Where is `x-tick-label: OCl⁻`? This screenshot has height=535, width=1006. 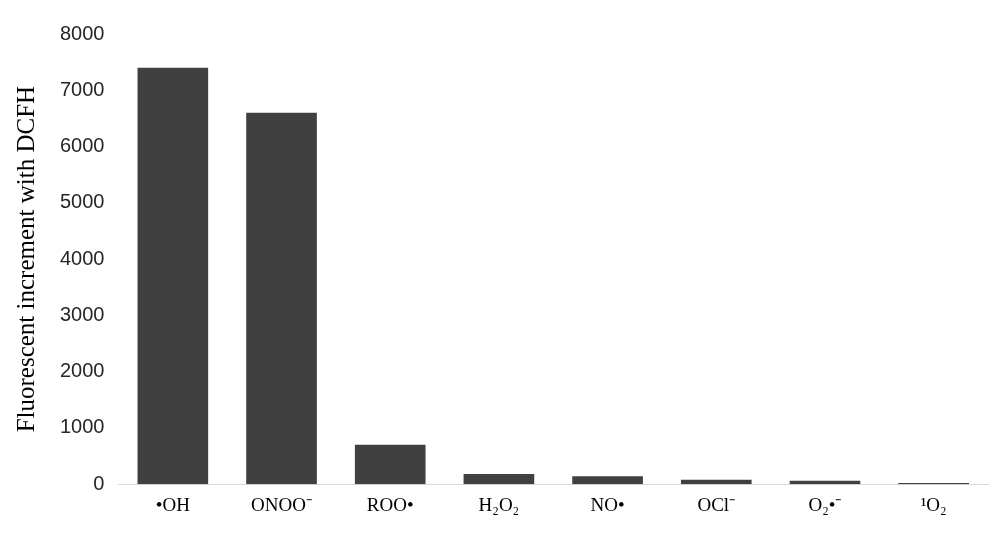 x-tick-label: OCl⁻ is located at coordinates (716, 504).